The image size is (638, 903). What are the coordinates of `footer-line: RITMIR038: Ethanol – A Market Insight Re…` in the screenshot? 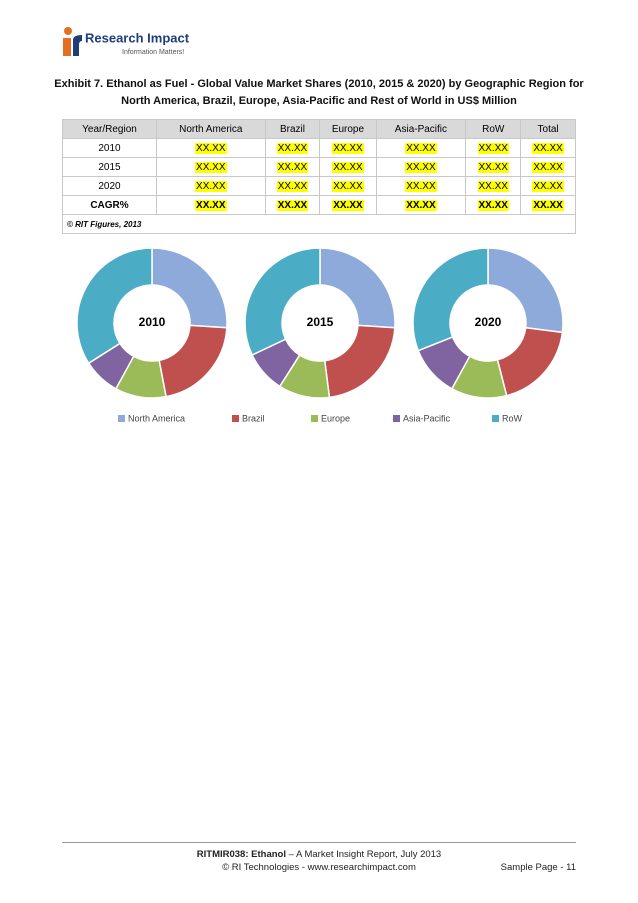 It's located at (319, 854).